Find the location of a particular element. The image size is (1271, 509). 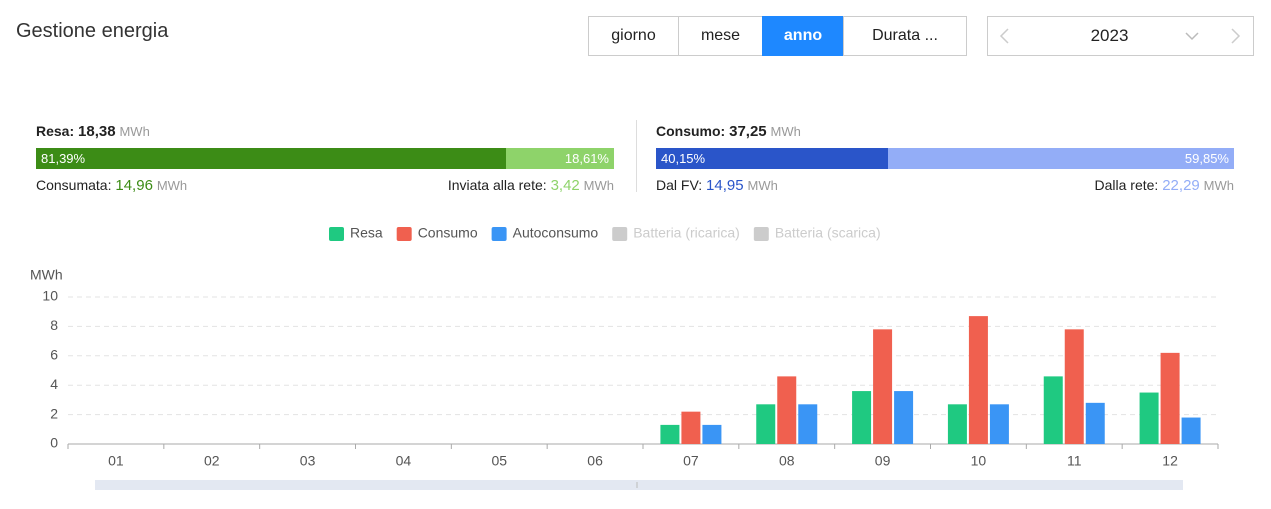

detail-amount: 3,42 is located at coordinates (565, 185).